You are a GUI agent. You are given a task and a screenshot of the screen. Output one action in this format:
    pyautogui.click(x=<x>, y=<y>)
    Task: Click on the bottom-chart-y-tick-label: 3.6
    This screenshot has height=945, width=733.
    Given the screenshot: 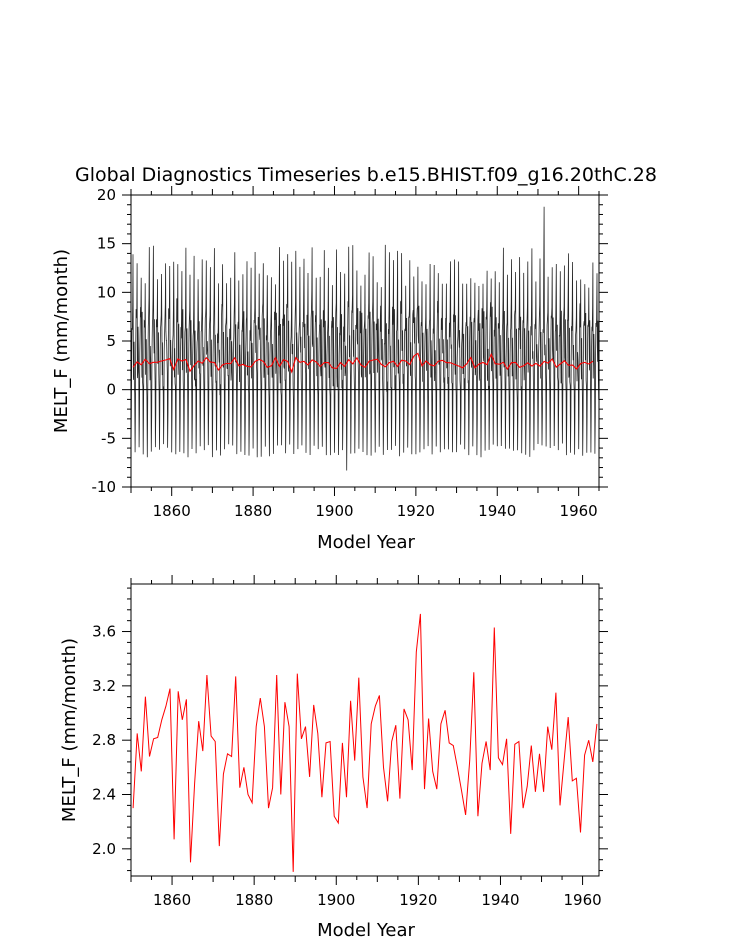 What is the action you would take?
    pyautogui.click(x=104, y=632)
    